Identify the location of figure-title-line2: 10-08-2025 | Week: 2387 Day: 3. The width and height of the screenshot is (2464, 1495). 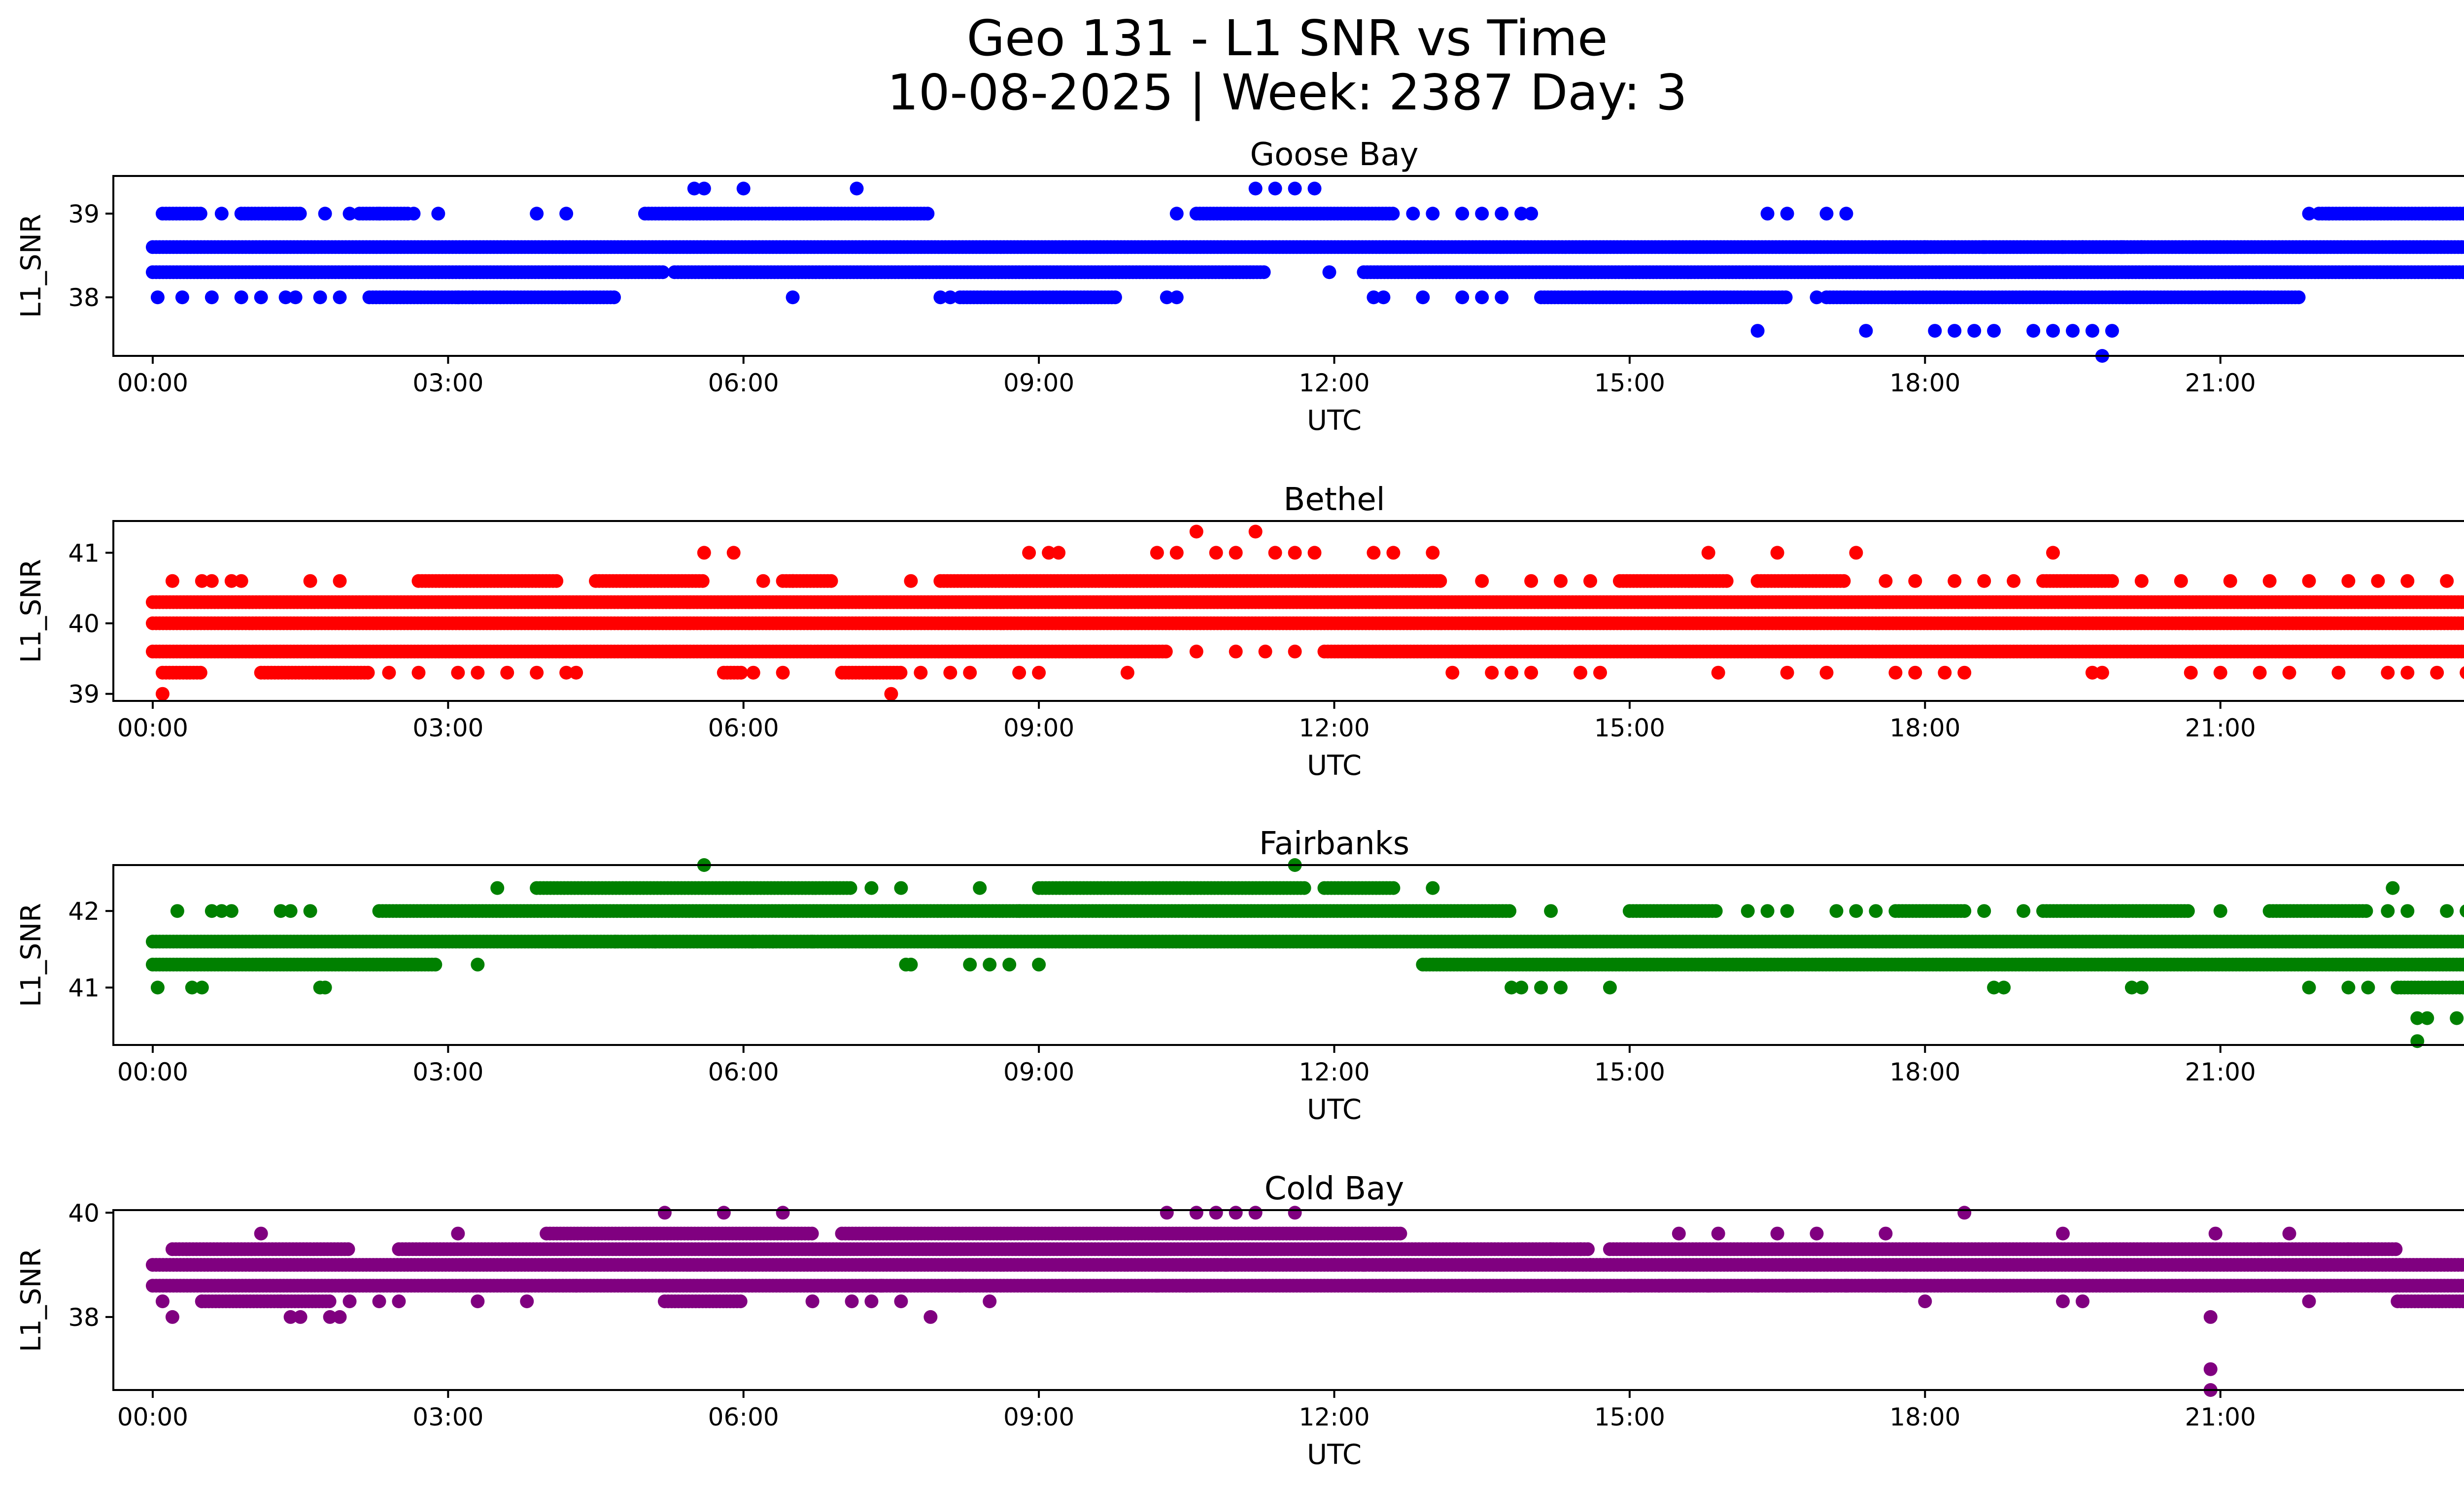
(1287, 92).